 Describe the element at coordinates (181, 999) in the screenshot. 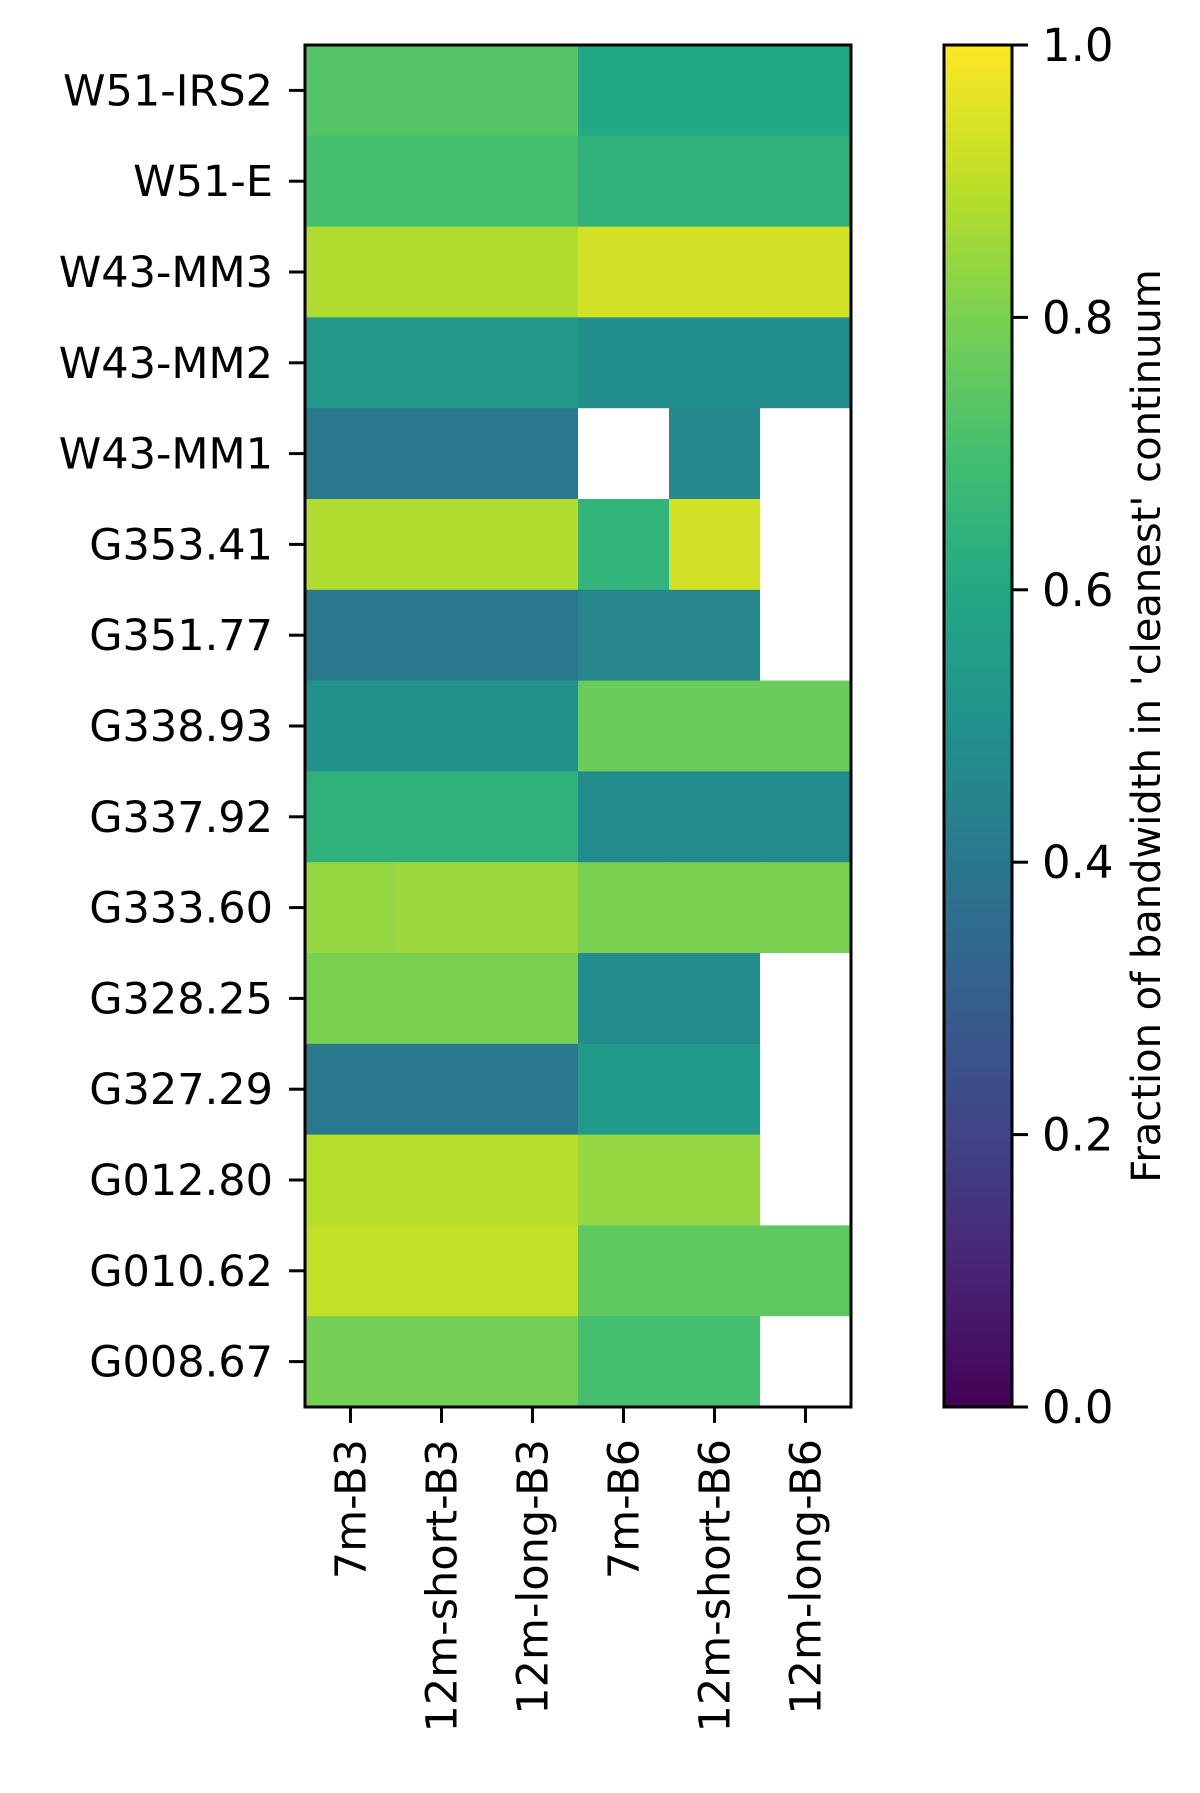

I see `y-tick-label: G328.25` at that location.